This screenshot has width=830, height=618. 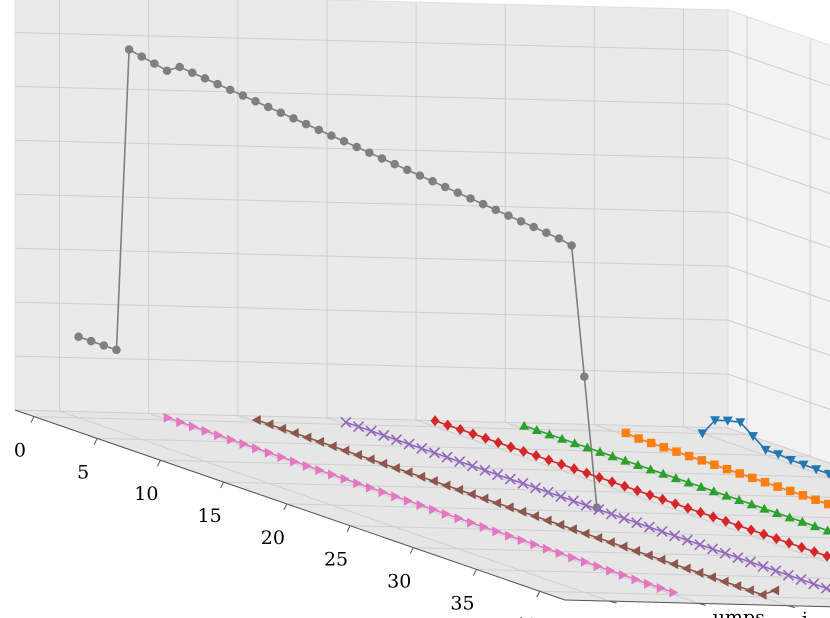 What do you see at coordinates (697, 603) in the screenshot?
I see `y-axis-line` at bounding box center [697, 603].